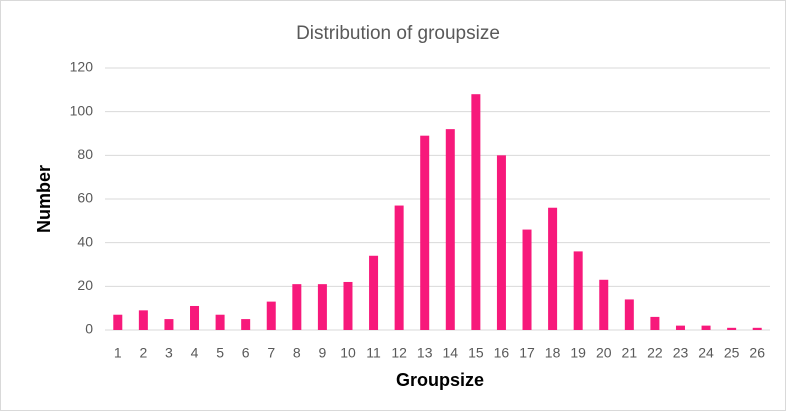 Image resolution: width=786 pixels, height=411 pixels. What do you see at coordinates (44, 199) in the screenshot?
I see `y-axis-label: Number` at bounding box center [44, 199].